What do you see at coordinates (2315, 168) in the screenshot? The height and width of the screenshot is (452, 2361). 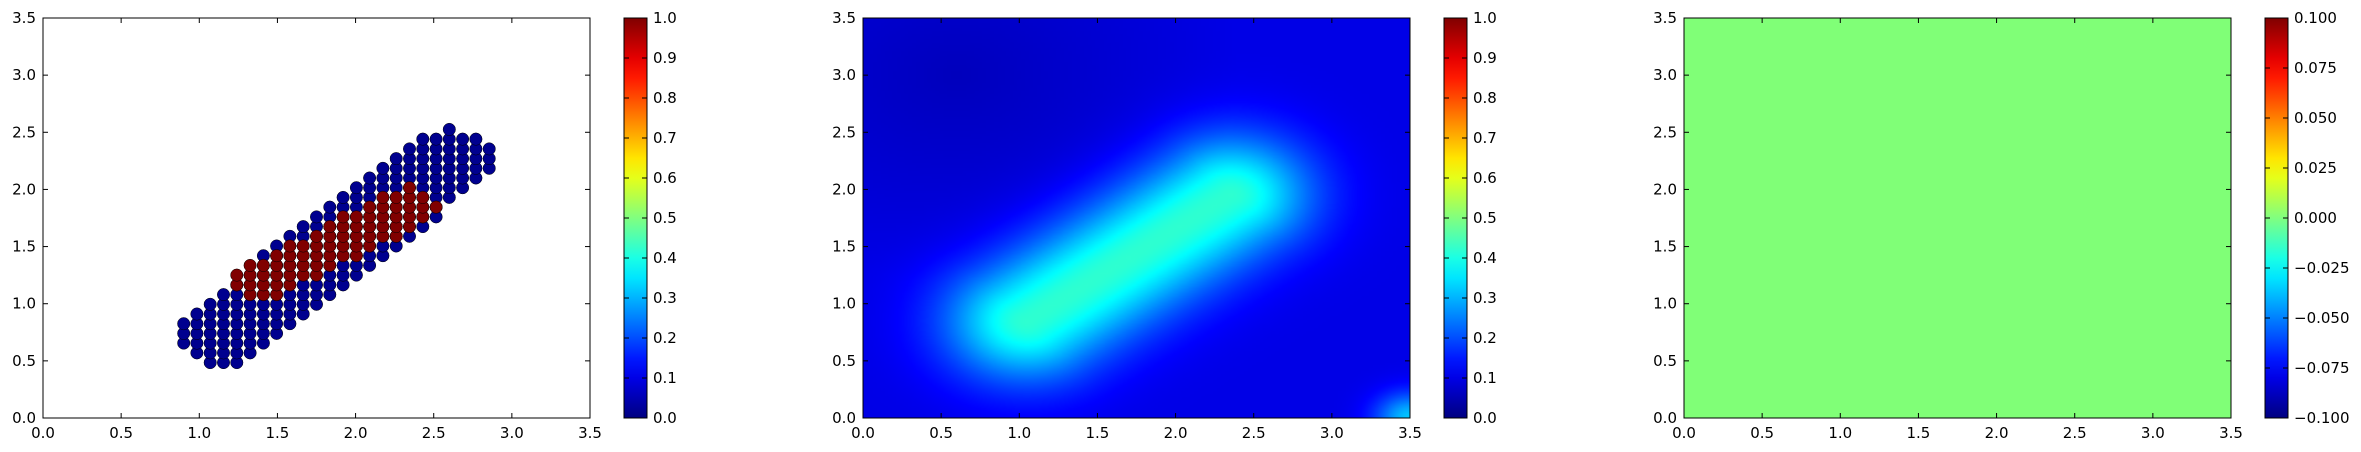 I see `colorbar-tick-label: 0.025` at bounding box center [2315, 168].